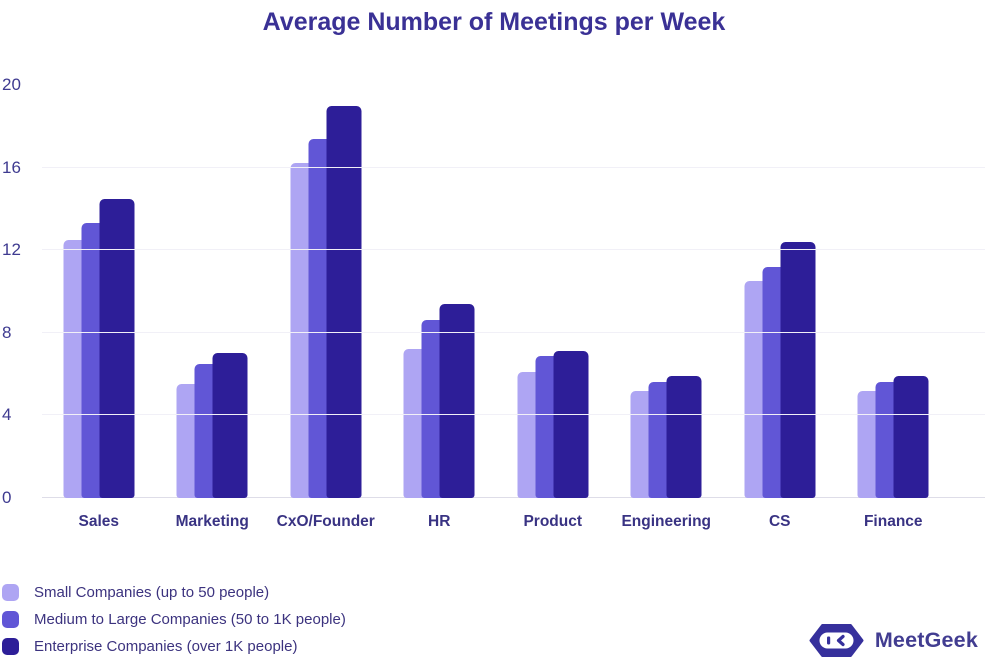  I want to click on x-axis-label: HR, so click(439, 521).